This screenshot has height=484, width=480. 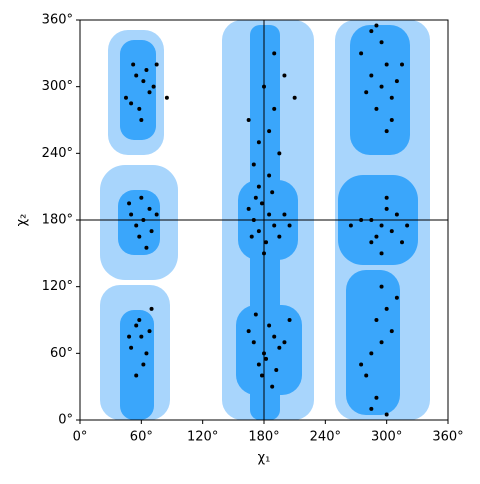 I want to click on x-tick-label: 300°, so click(x=386, y=437).